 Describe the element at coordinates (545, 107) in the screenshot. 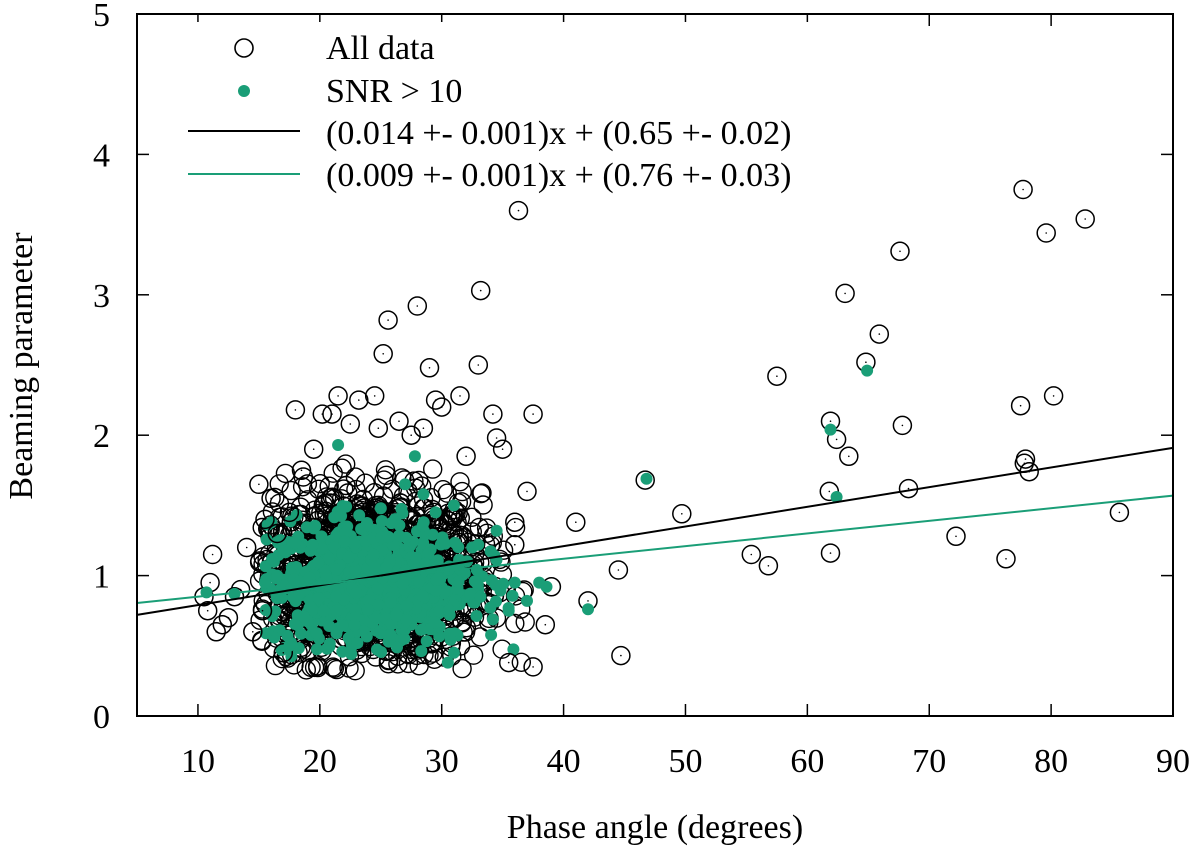

I see `legend-background` at that location.